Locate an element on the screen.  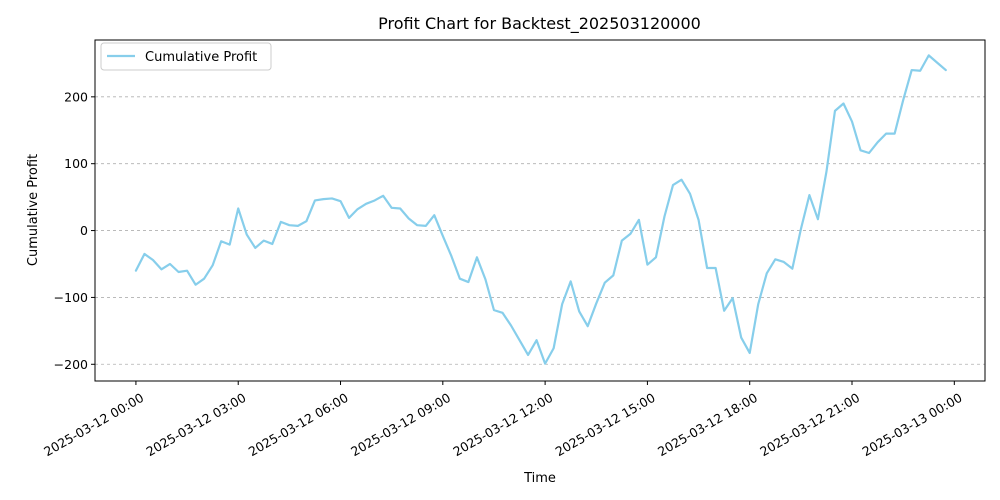
x-tick-label: 2025-03-12 03:00 is located at coordinates (195, 424).